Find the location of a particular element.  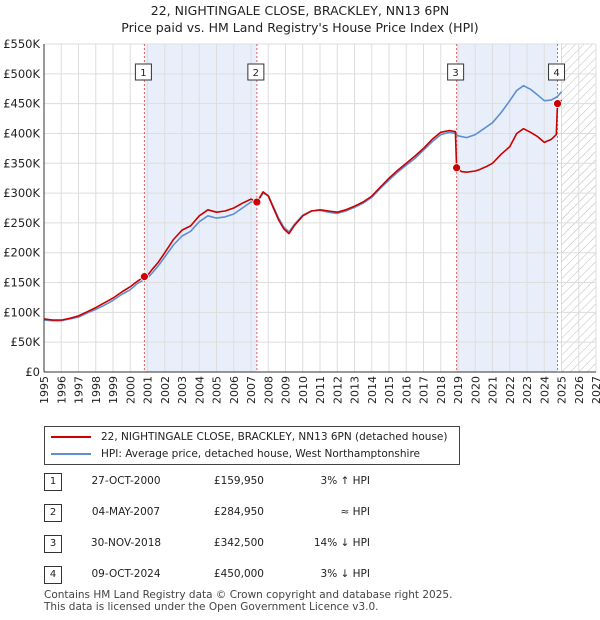

x-tick-label: 2005 is located at coordinates (217, 390).